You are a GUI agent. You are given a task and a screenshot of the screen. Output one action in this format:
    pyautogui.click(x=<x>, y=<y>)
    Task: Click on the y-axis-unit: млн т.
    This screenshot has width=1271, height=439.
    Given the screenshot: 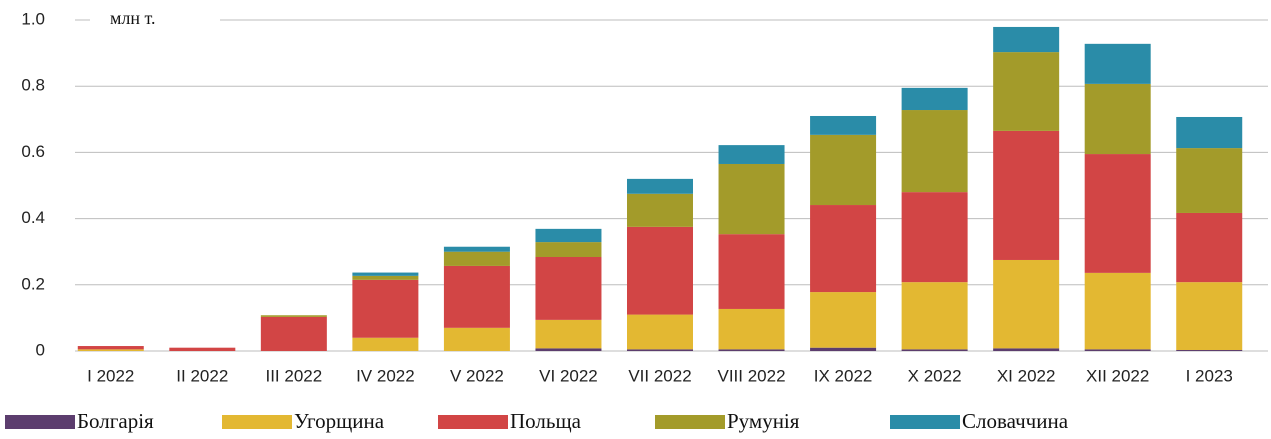 What is the action you would take?
    pyautogui.click(x=133, y=18)
    